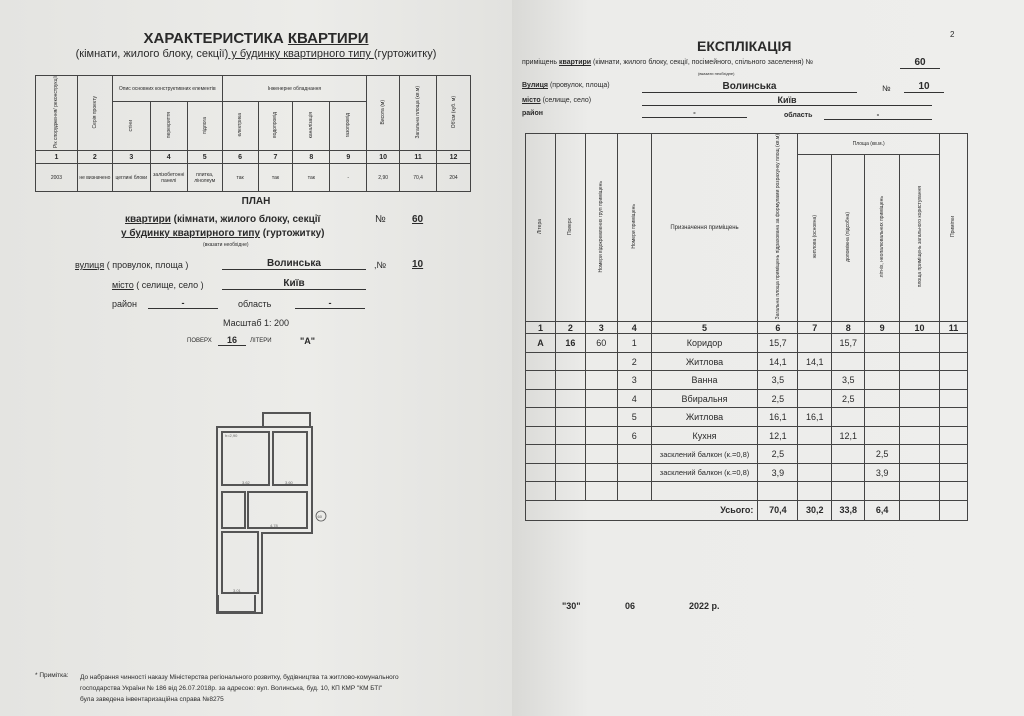  What do you see at coordinates (886, 88) in the screenshot?
I see `house-label: №` at bounding box center [886, 88].